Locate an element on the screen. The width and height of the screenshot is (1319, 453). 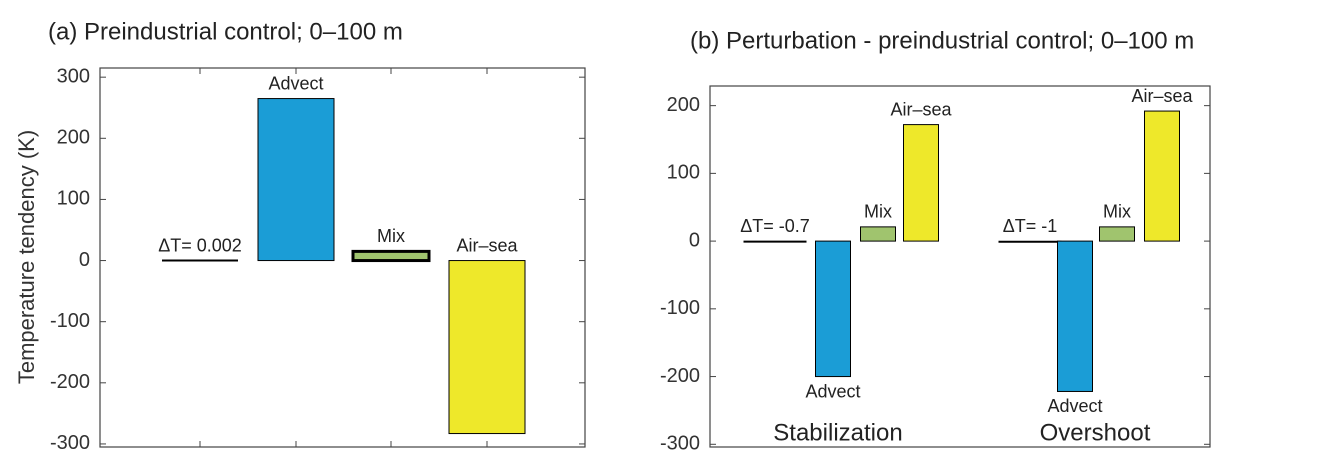
bar-label: ΔT= 0.002 is located at coordinates (200, 245).